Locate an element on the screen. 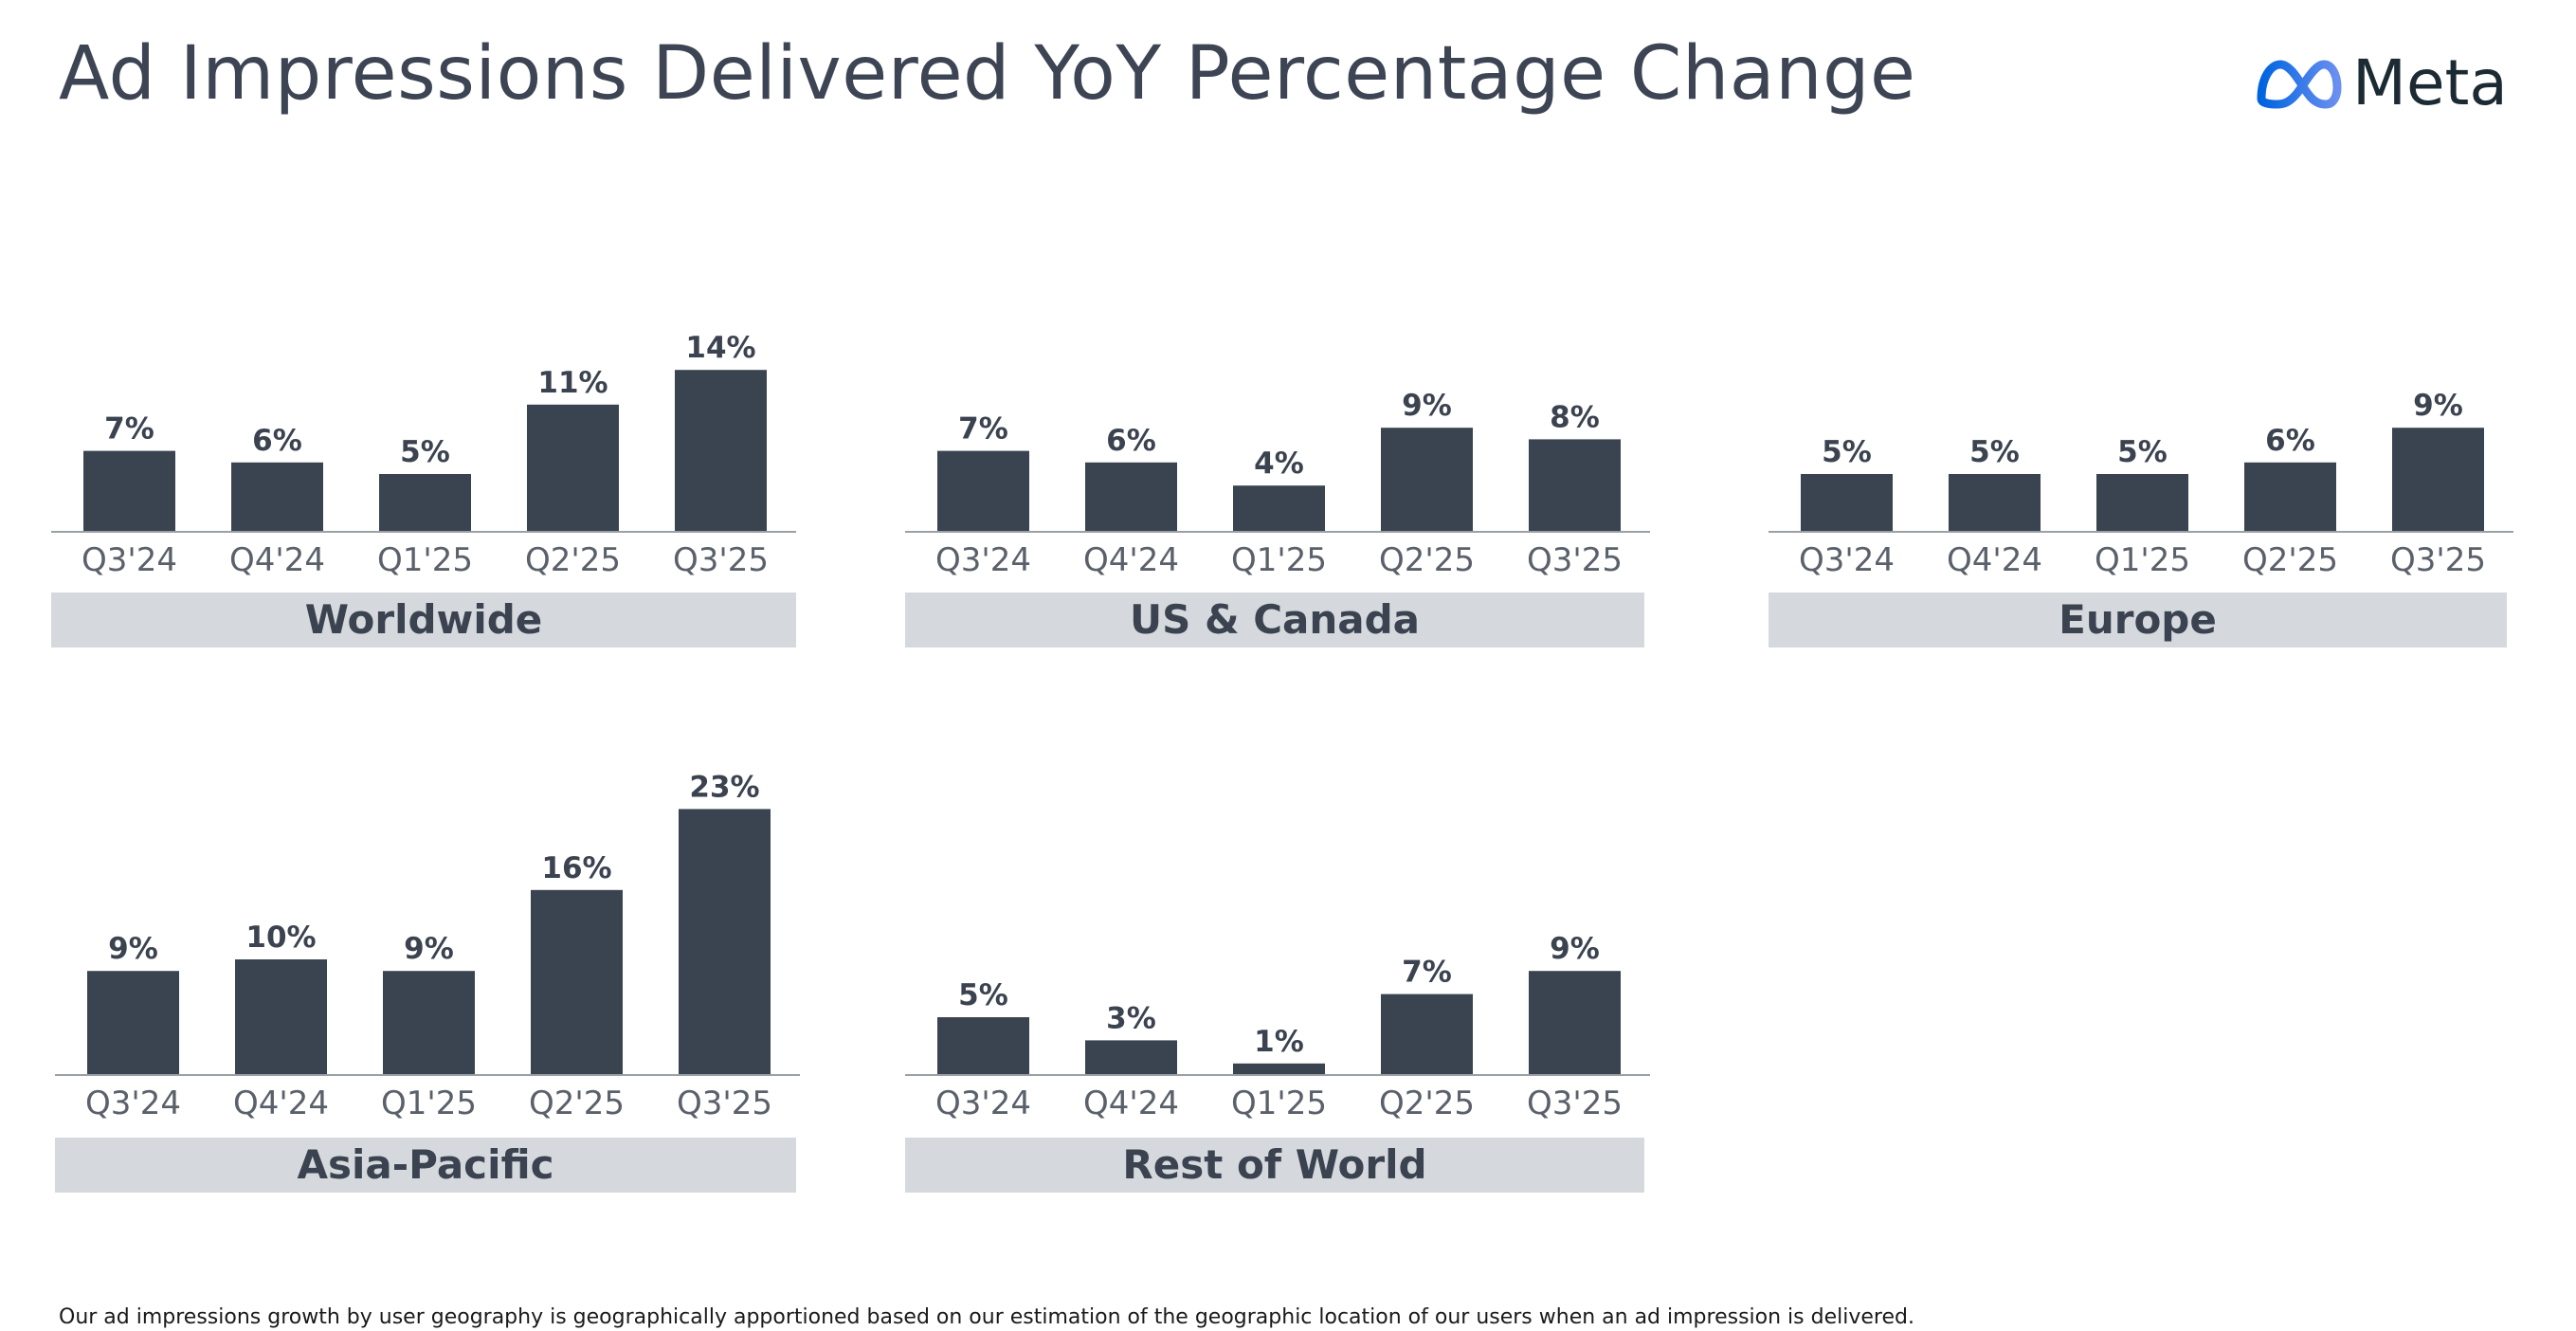 The height and width of the screenshot is (1331, 2576). value-label-asia-pacific-q2-25: 16% is located at coordinates (576, 868).